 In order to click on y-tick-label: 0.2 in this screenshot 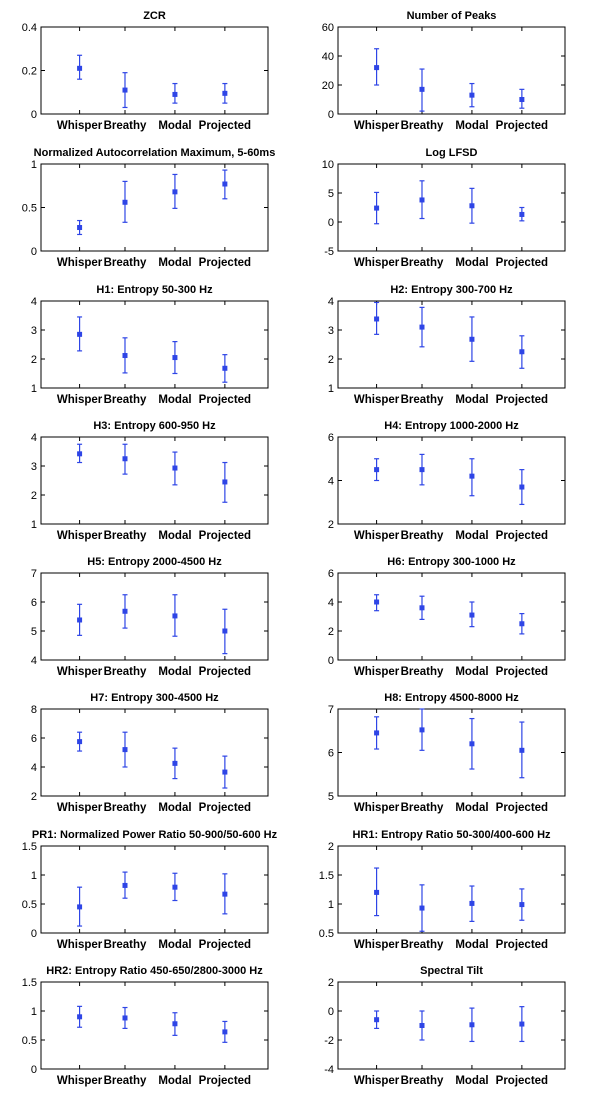, I will do `click(29, 72)`.